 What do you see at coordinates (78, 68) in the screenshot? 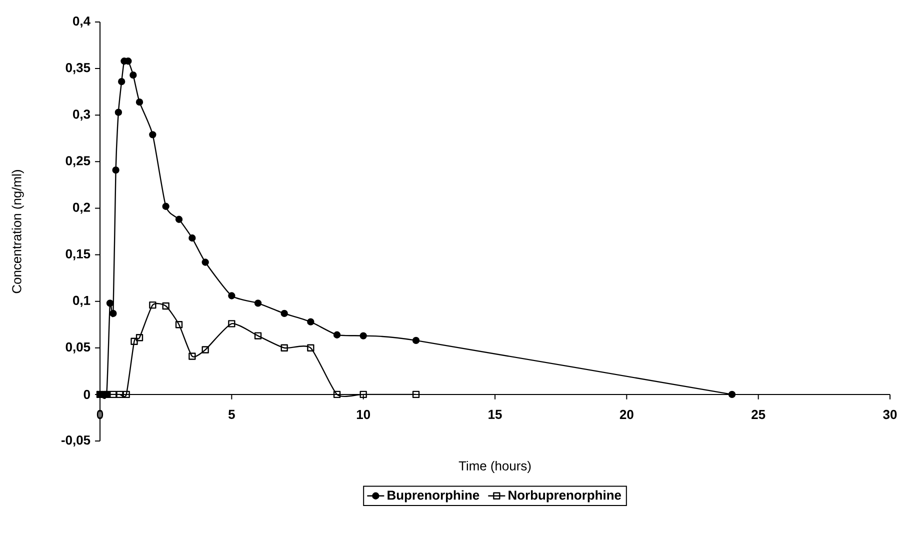
I see `y-tick-label: 0,35` at bounding box center [78, 68].